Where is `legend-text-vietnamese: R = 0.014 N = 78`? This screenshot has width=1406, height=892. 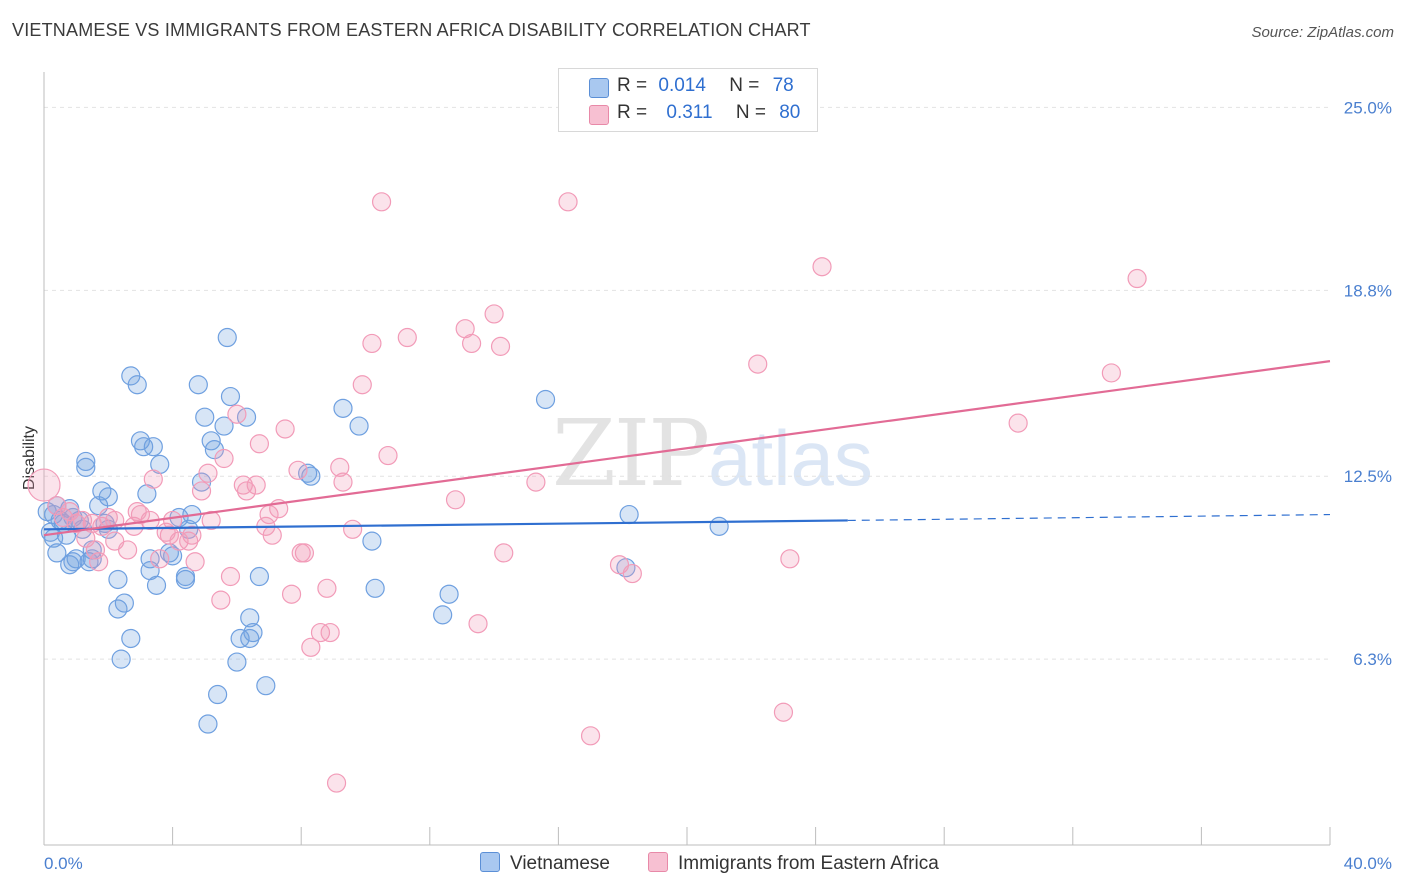 legend-text-vietnamese: R = 0.014 N = 78 is located at coordinates (705, 86).